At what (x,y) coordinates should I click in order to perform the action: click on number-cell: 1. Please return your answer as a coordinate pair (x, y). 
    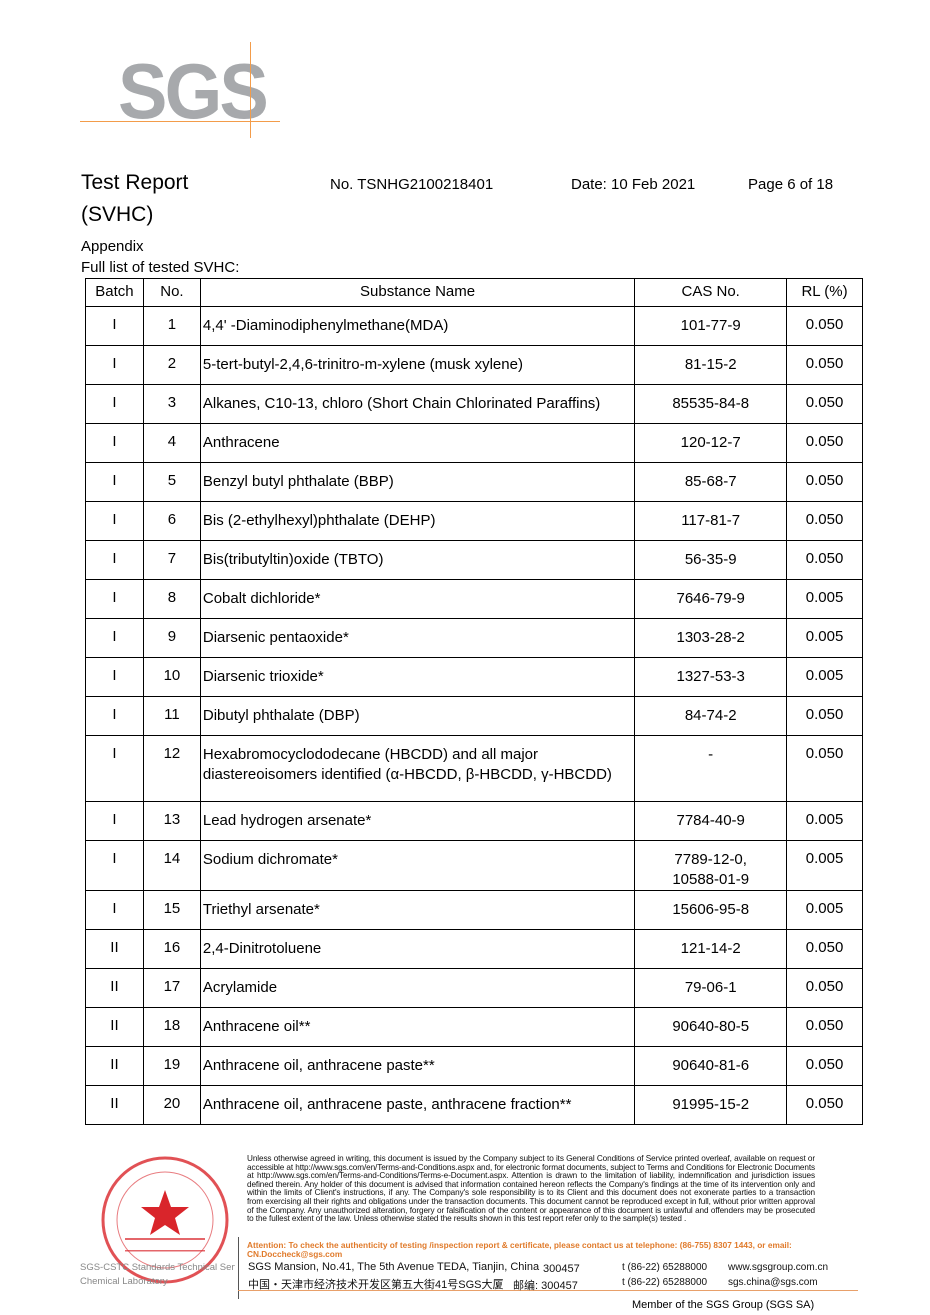
    Looking at the image, I should click on (171, 326).